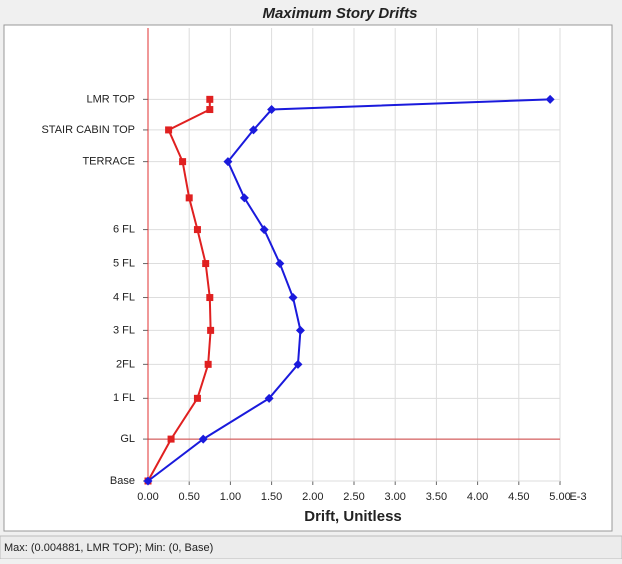 The image size is (622, 564). Describe the element at coordinates (125, 364) in the screenshot. I see `y-tick-label: 2FL` at that location.